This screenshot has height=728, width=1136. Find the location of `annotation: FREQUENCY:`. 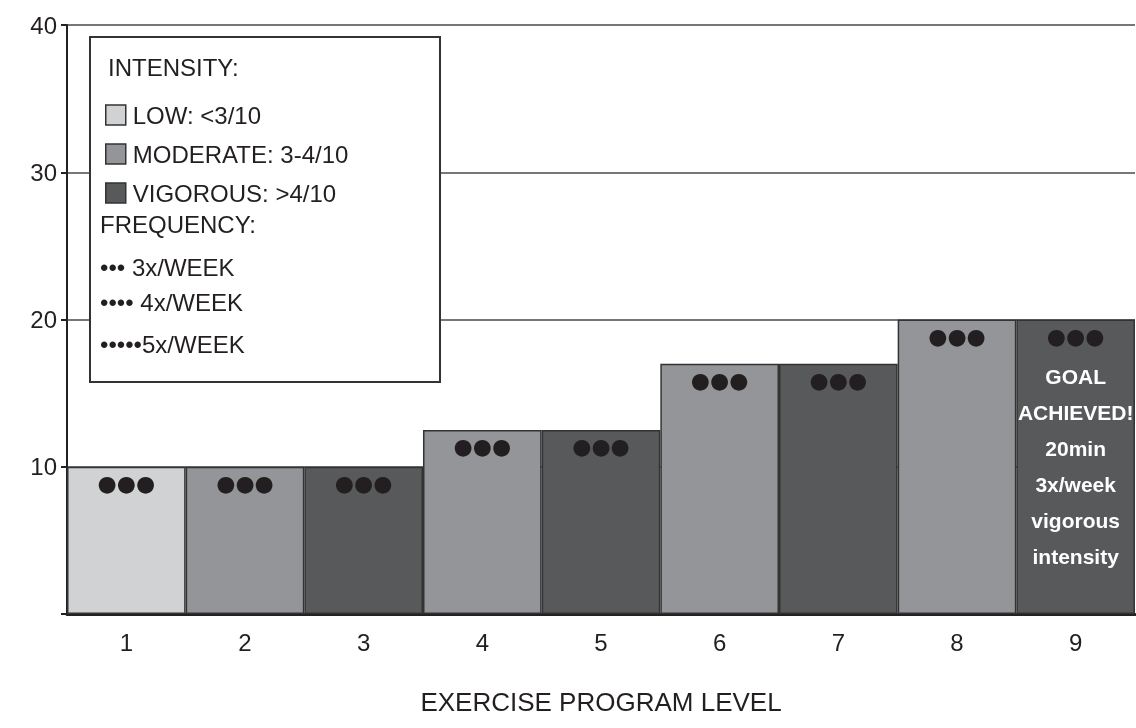

annotation: FREQUENCY: is located at coordinates (178, 224).